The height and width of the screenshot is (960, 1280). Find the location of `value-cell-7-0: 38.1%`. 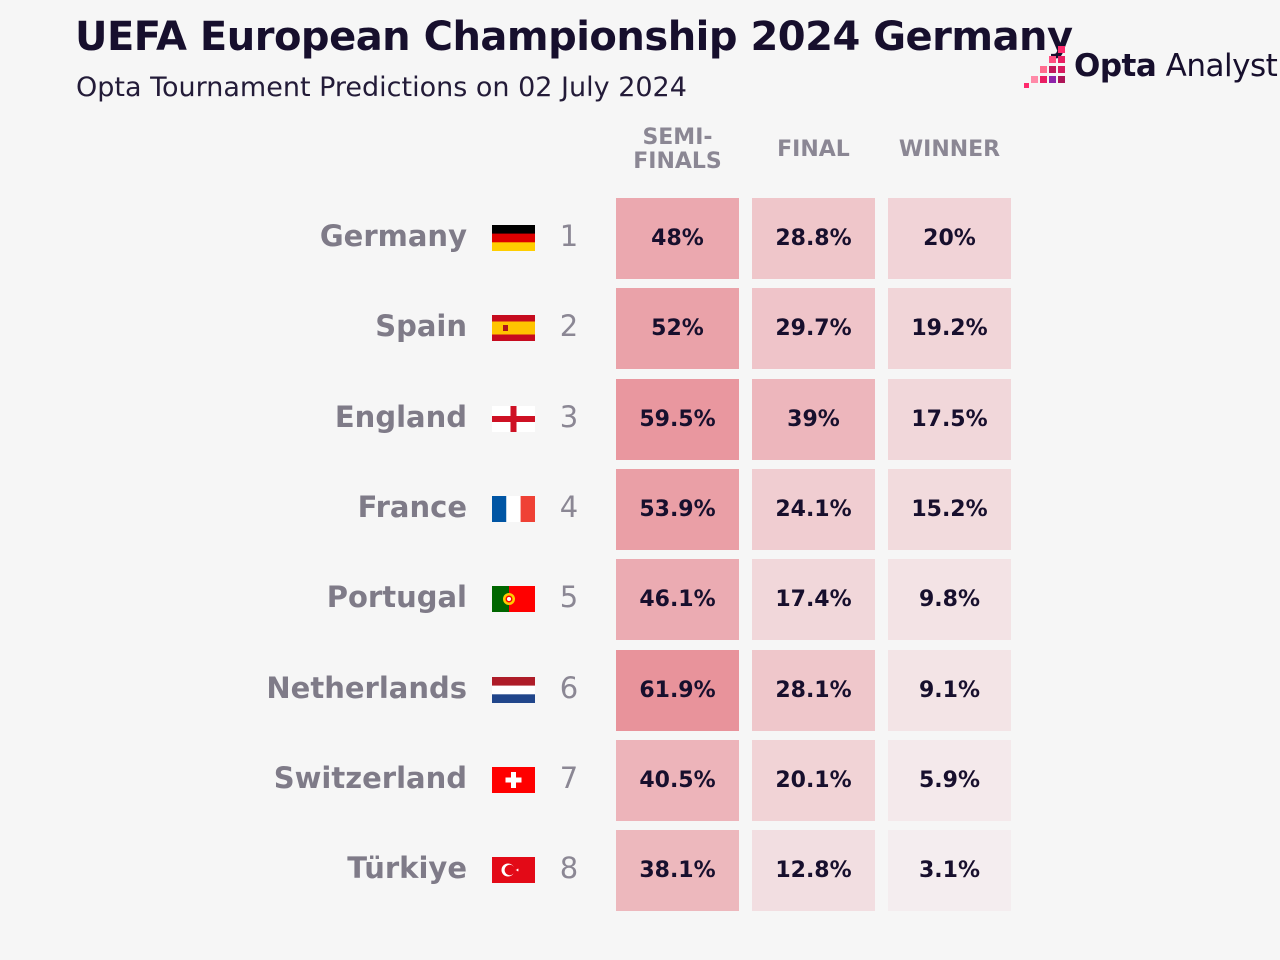

value-cell-7-0: 38.1% is located at coordinates (677, 871).